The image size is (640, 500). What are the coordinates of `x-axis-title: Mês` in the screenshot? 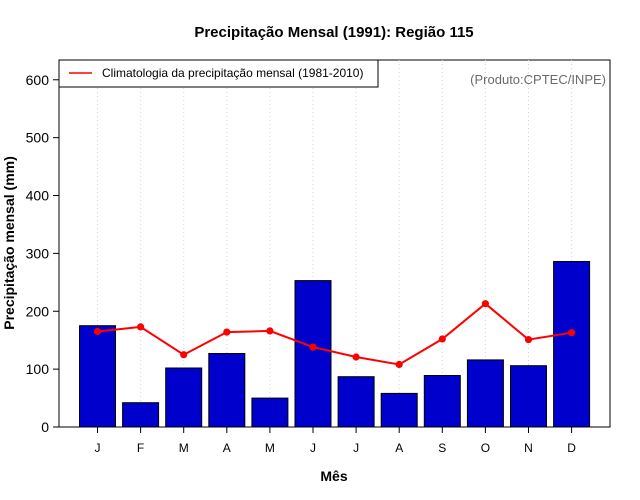 It's located at (333, 476).